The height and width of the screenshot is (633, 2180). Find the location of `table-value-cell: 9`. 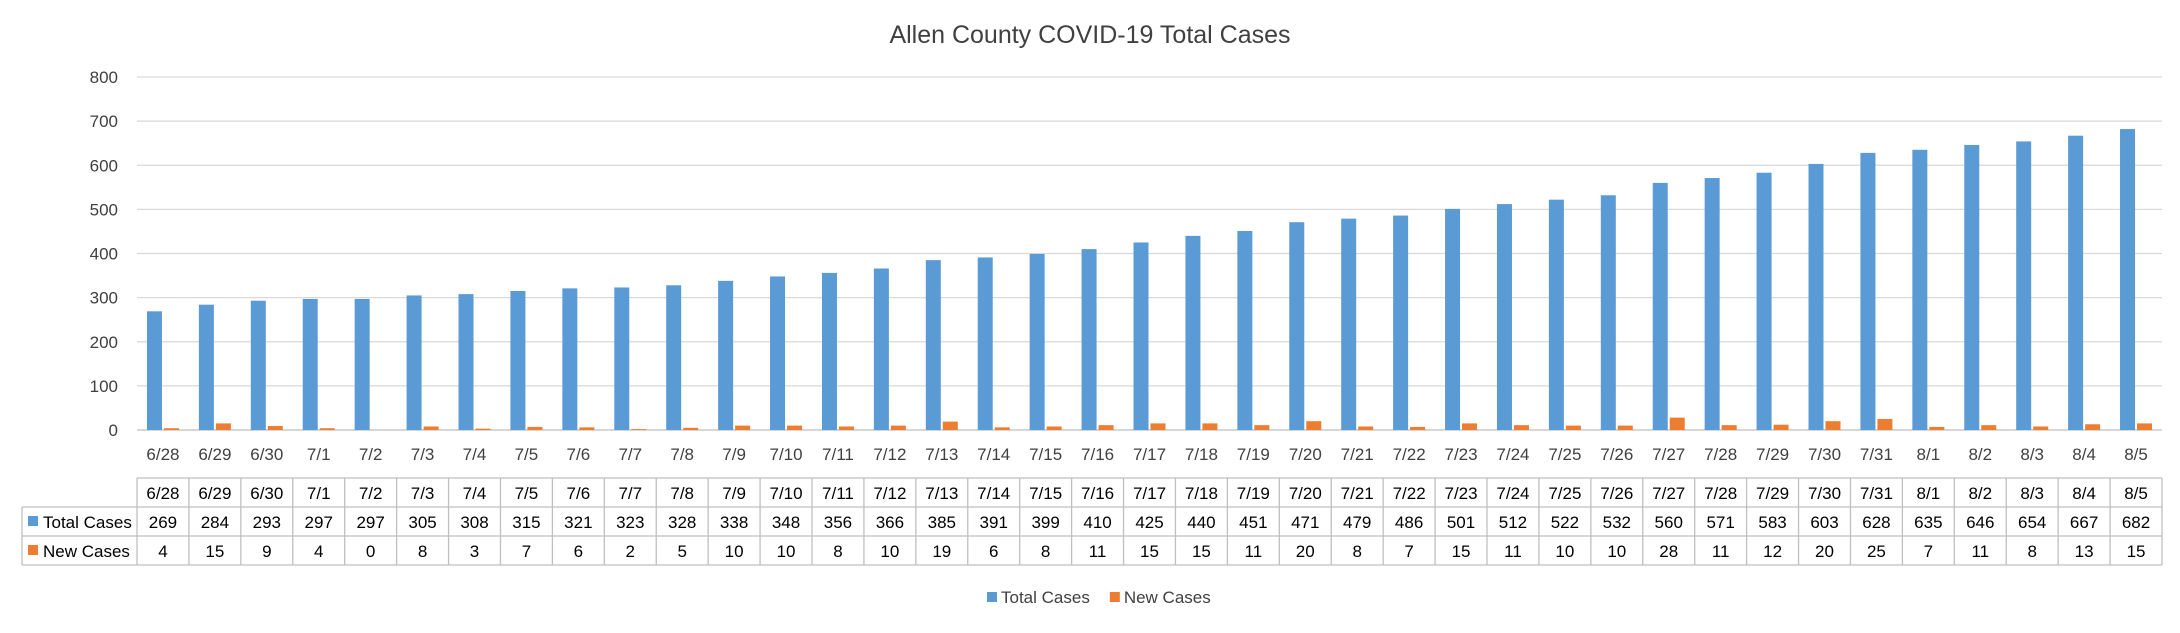

table-value-cell: 9 is located at coordinates (266, 551).